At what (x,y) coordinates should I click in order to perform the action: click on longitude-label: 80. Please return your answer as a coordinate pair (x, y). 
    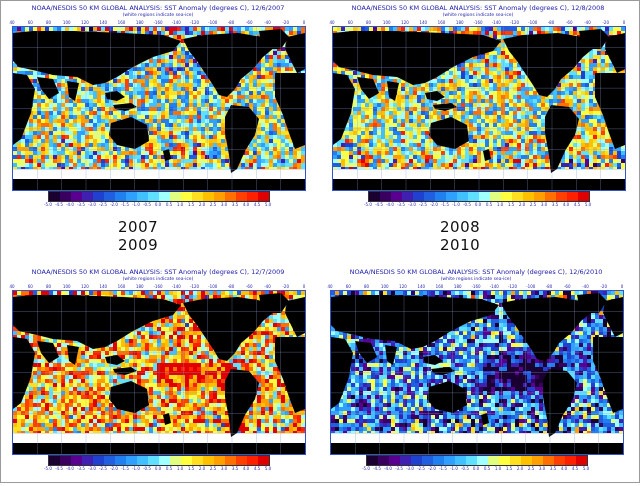
    Looking at the image, I should click on (48, 22).